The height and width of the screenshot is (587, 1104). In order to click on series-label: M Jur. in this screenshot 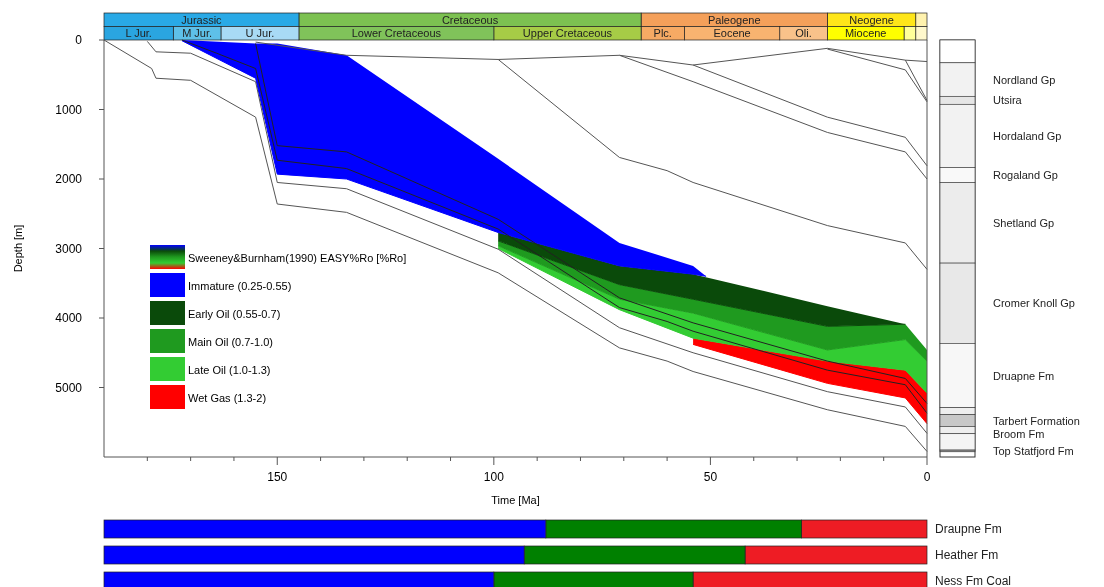, I will do `click(197, 33)`.